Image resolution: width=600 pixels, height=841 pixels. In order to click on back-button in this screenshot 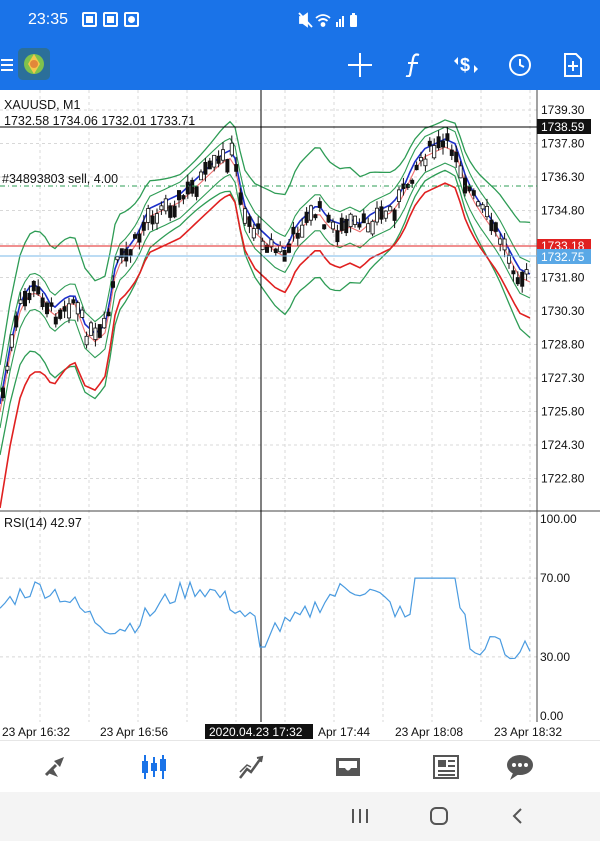, I will do `click(518, 816)`.